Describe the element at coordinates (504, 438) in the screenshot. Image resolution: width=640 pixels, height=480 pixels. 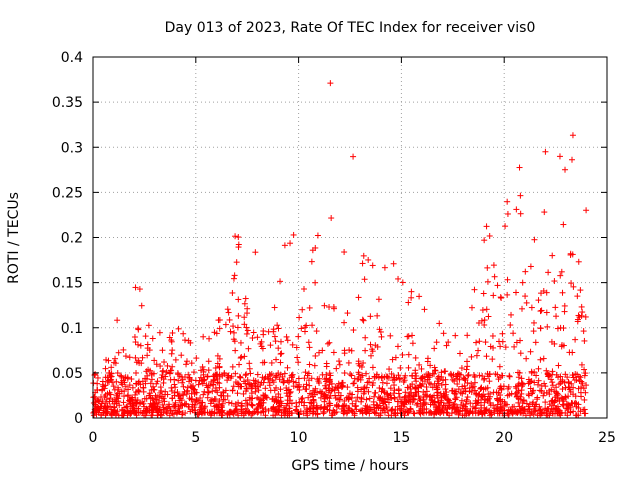
I see `x-tick-label: 20` at that location.